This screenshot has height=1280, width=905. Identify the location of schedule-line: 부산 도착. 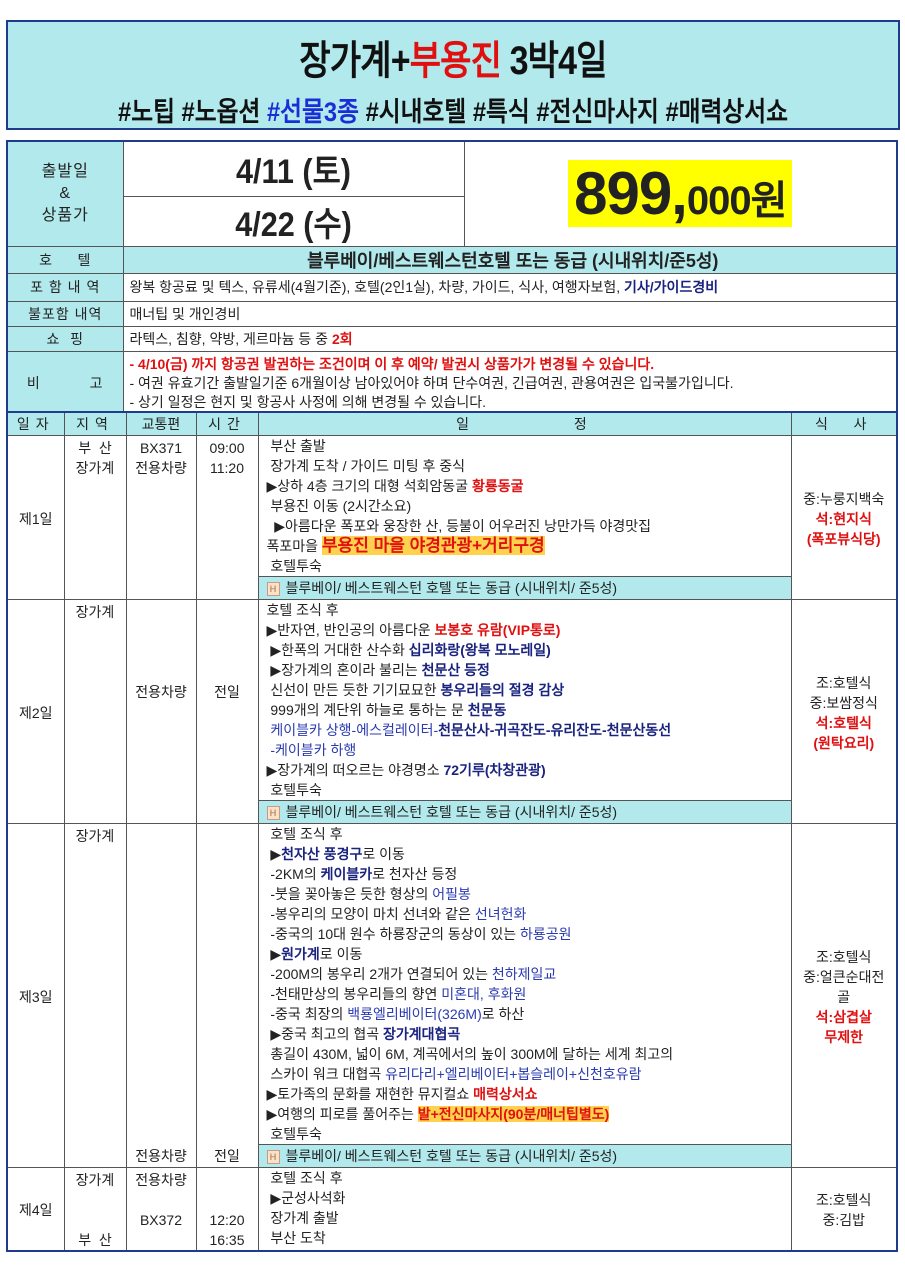
(525, 1238).